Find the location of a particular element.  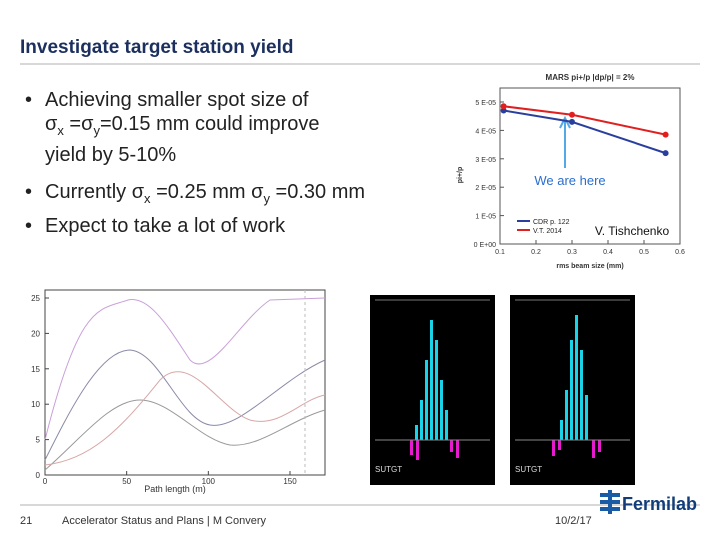

legend-label: V.T. 2014 is located at coordinates (547, 231).